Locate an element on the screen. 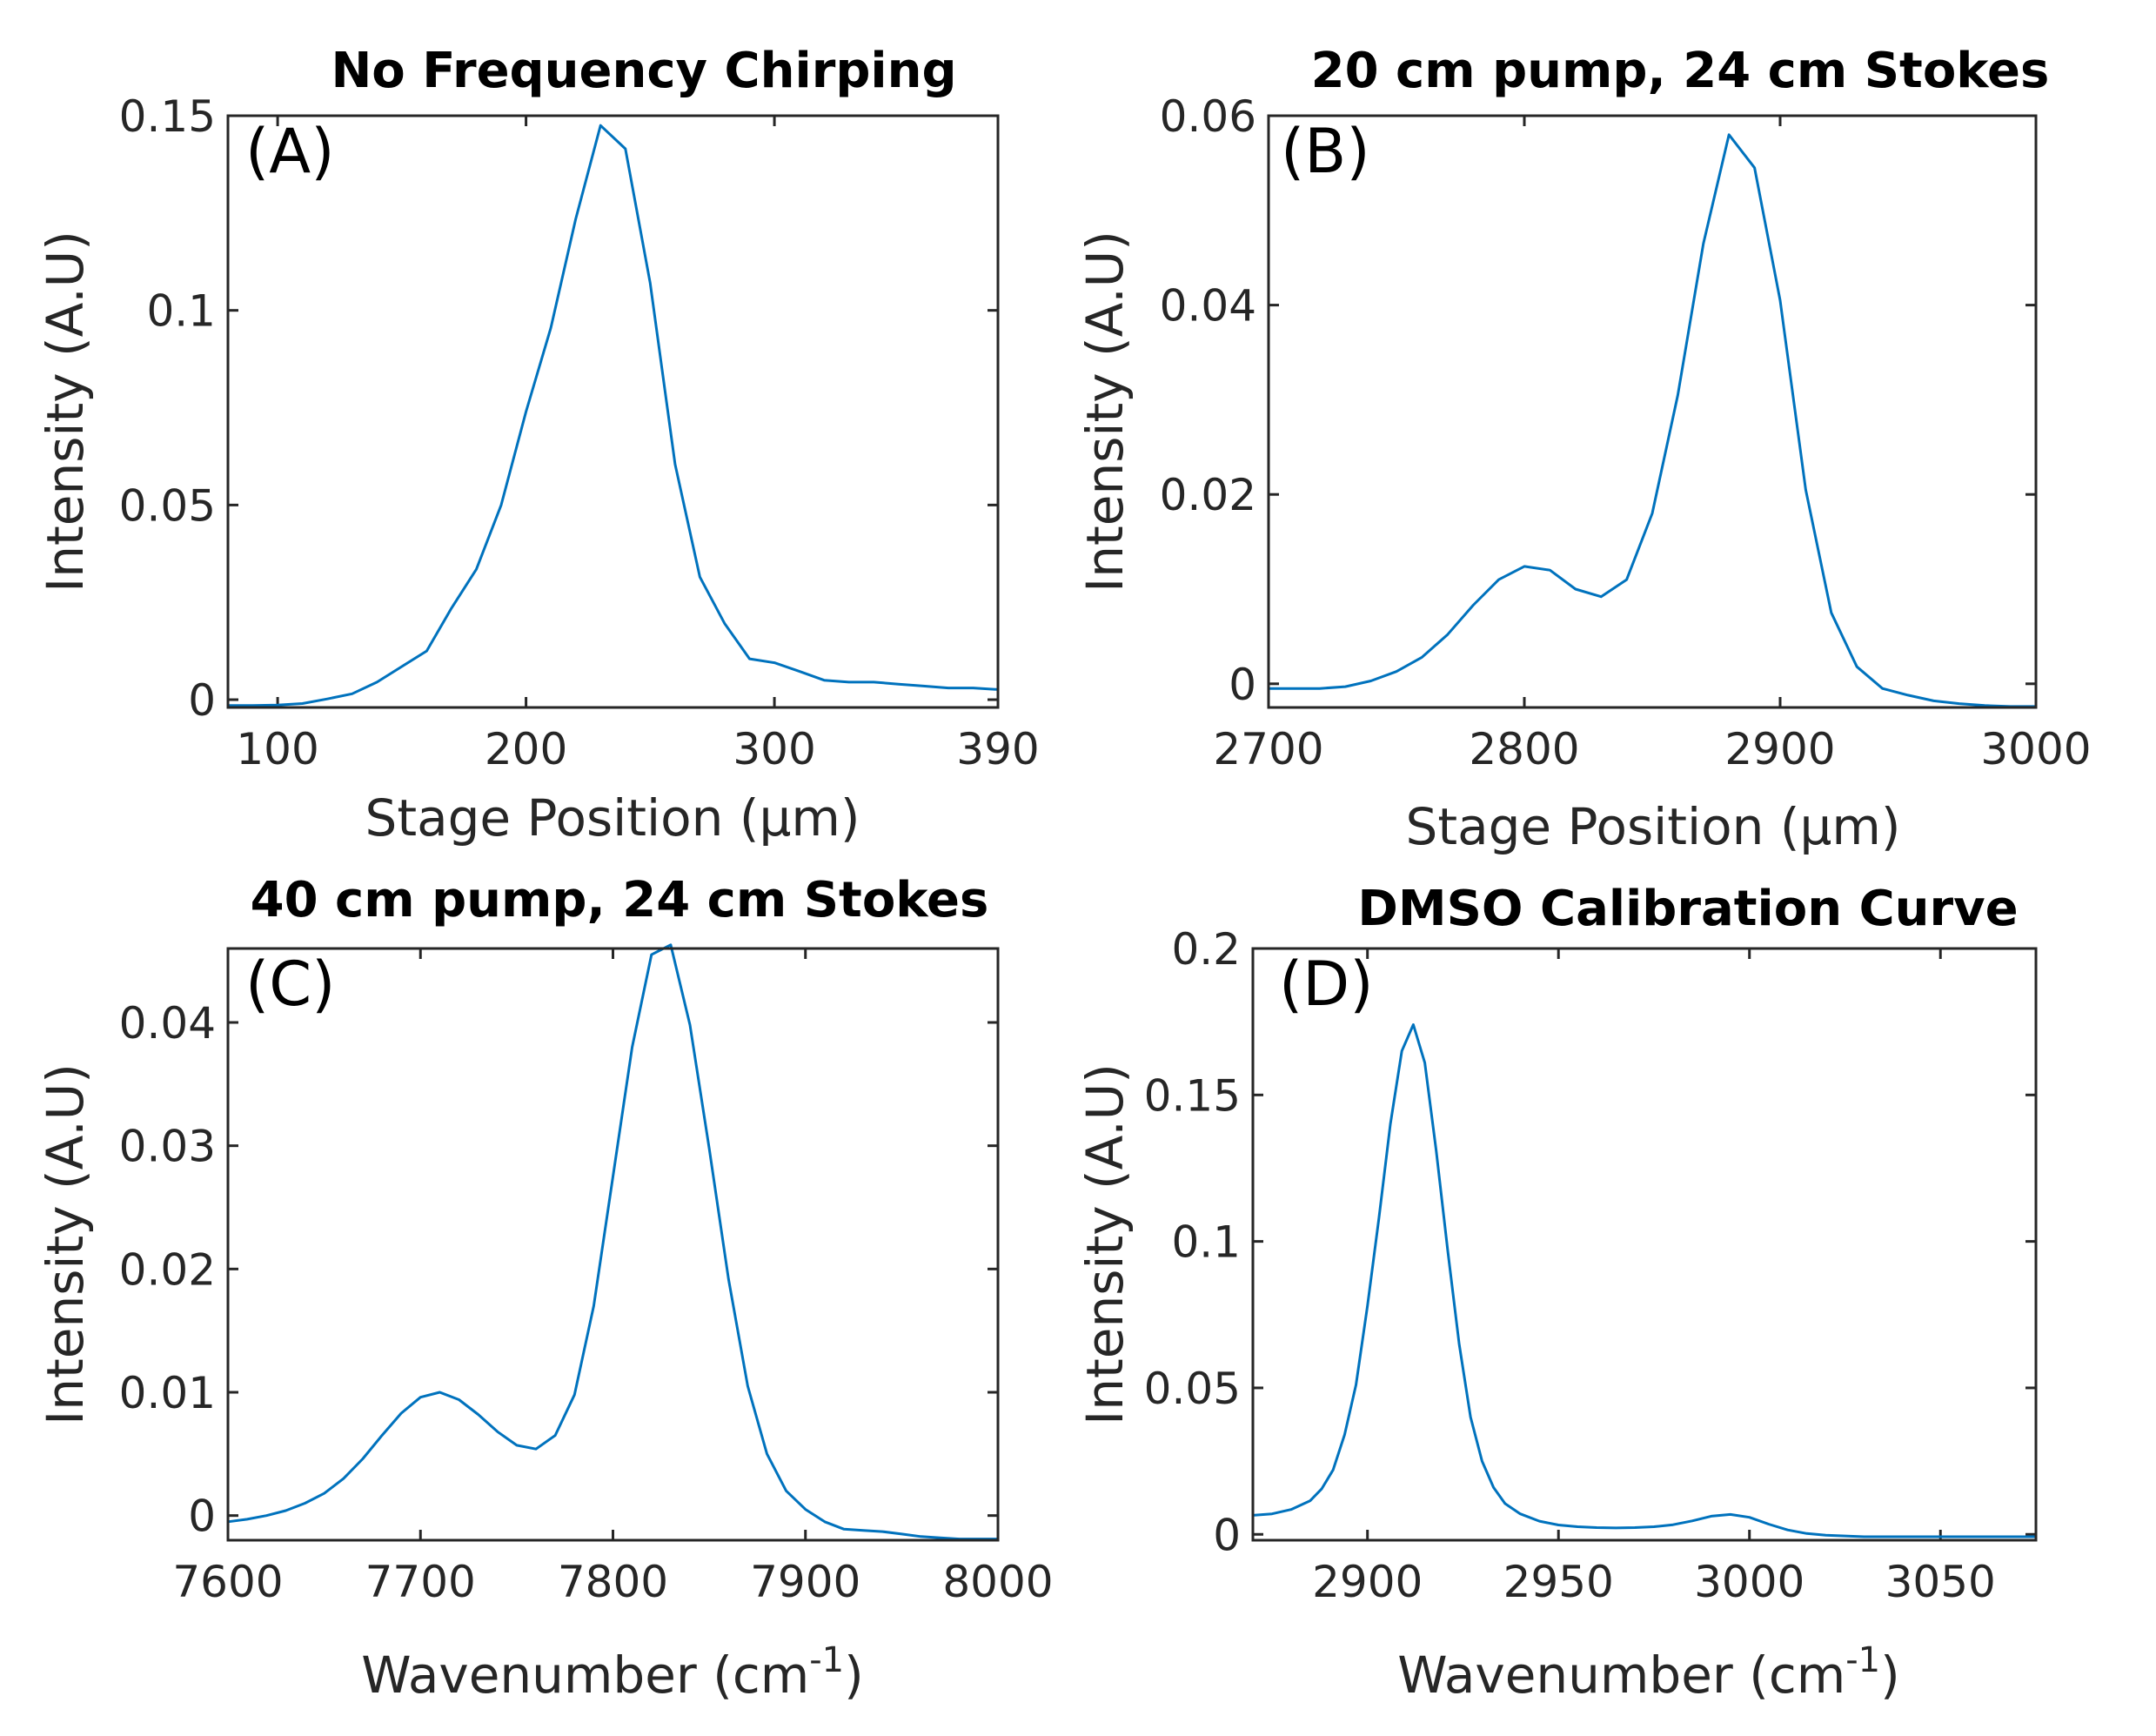 Image resolution: width=2156 pixels, height=1736 pixels. panel-b-x-tick-label: 2700 is located at coordinates (1268, 749).